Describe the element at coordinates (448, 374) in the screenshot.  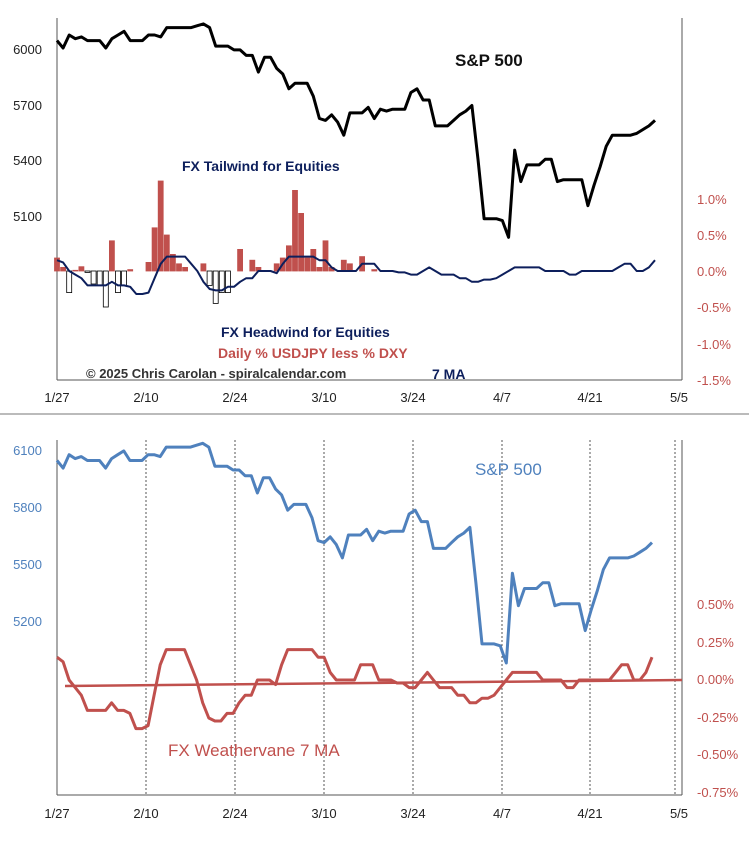
I see `ma-label: 7 MA` at that location.